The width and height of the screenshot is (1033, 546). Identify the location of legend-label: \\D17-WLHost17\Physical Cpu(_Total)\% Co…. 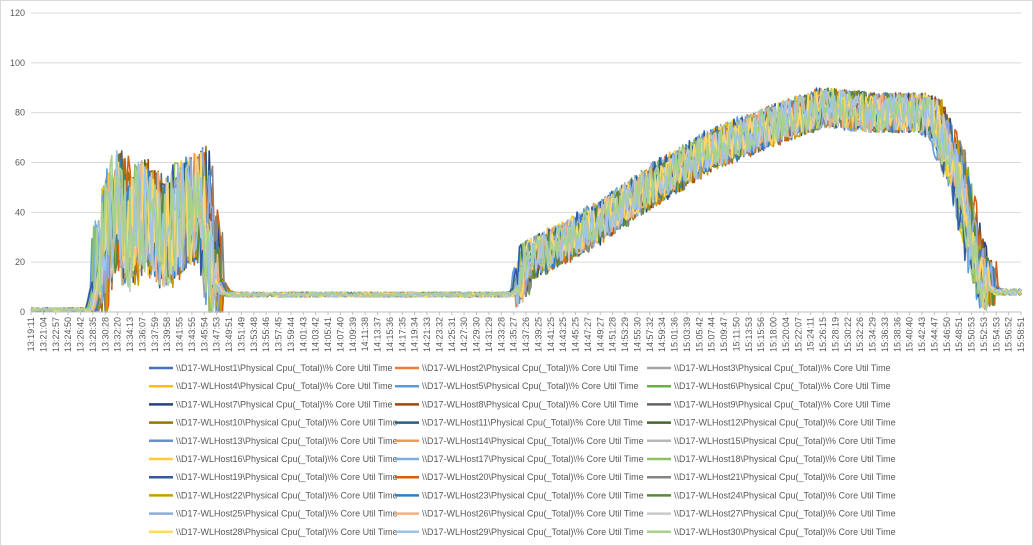
(533, 459).